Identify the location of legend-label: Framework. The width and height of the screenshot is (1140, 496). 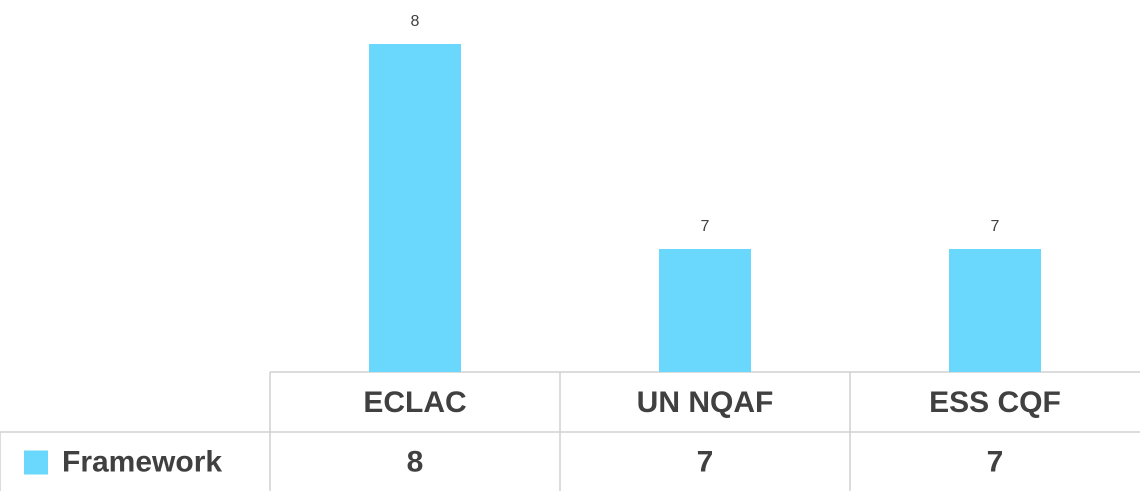
(142, 461).